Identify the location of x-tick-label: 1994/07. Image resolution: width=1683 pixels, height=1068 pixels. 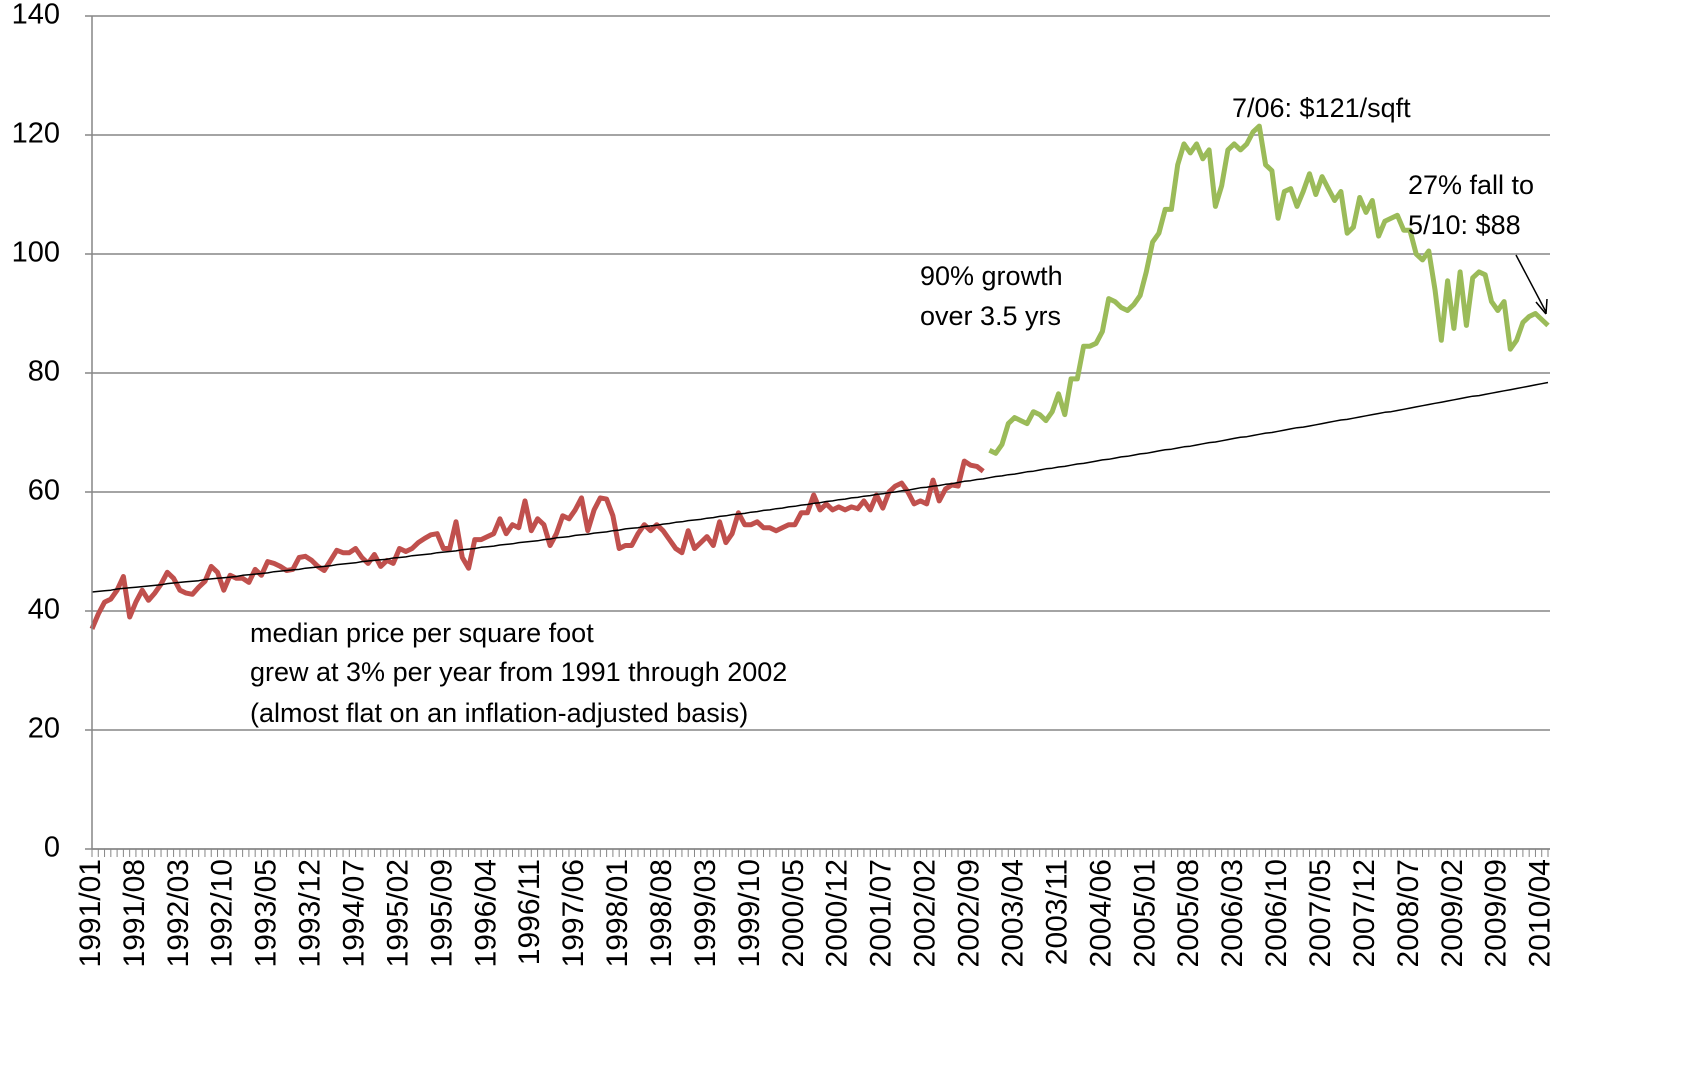
(354, 913).